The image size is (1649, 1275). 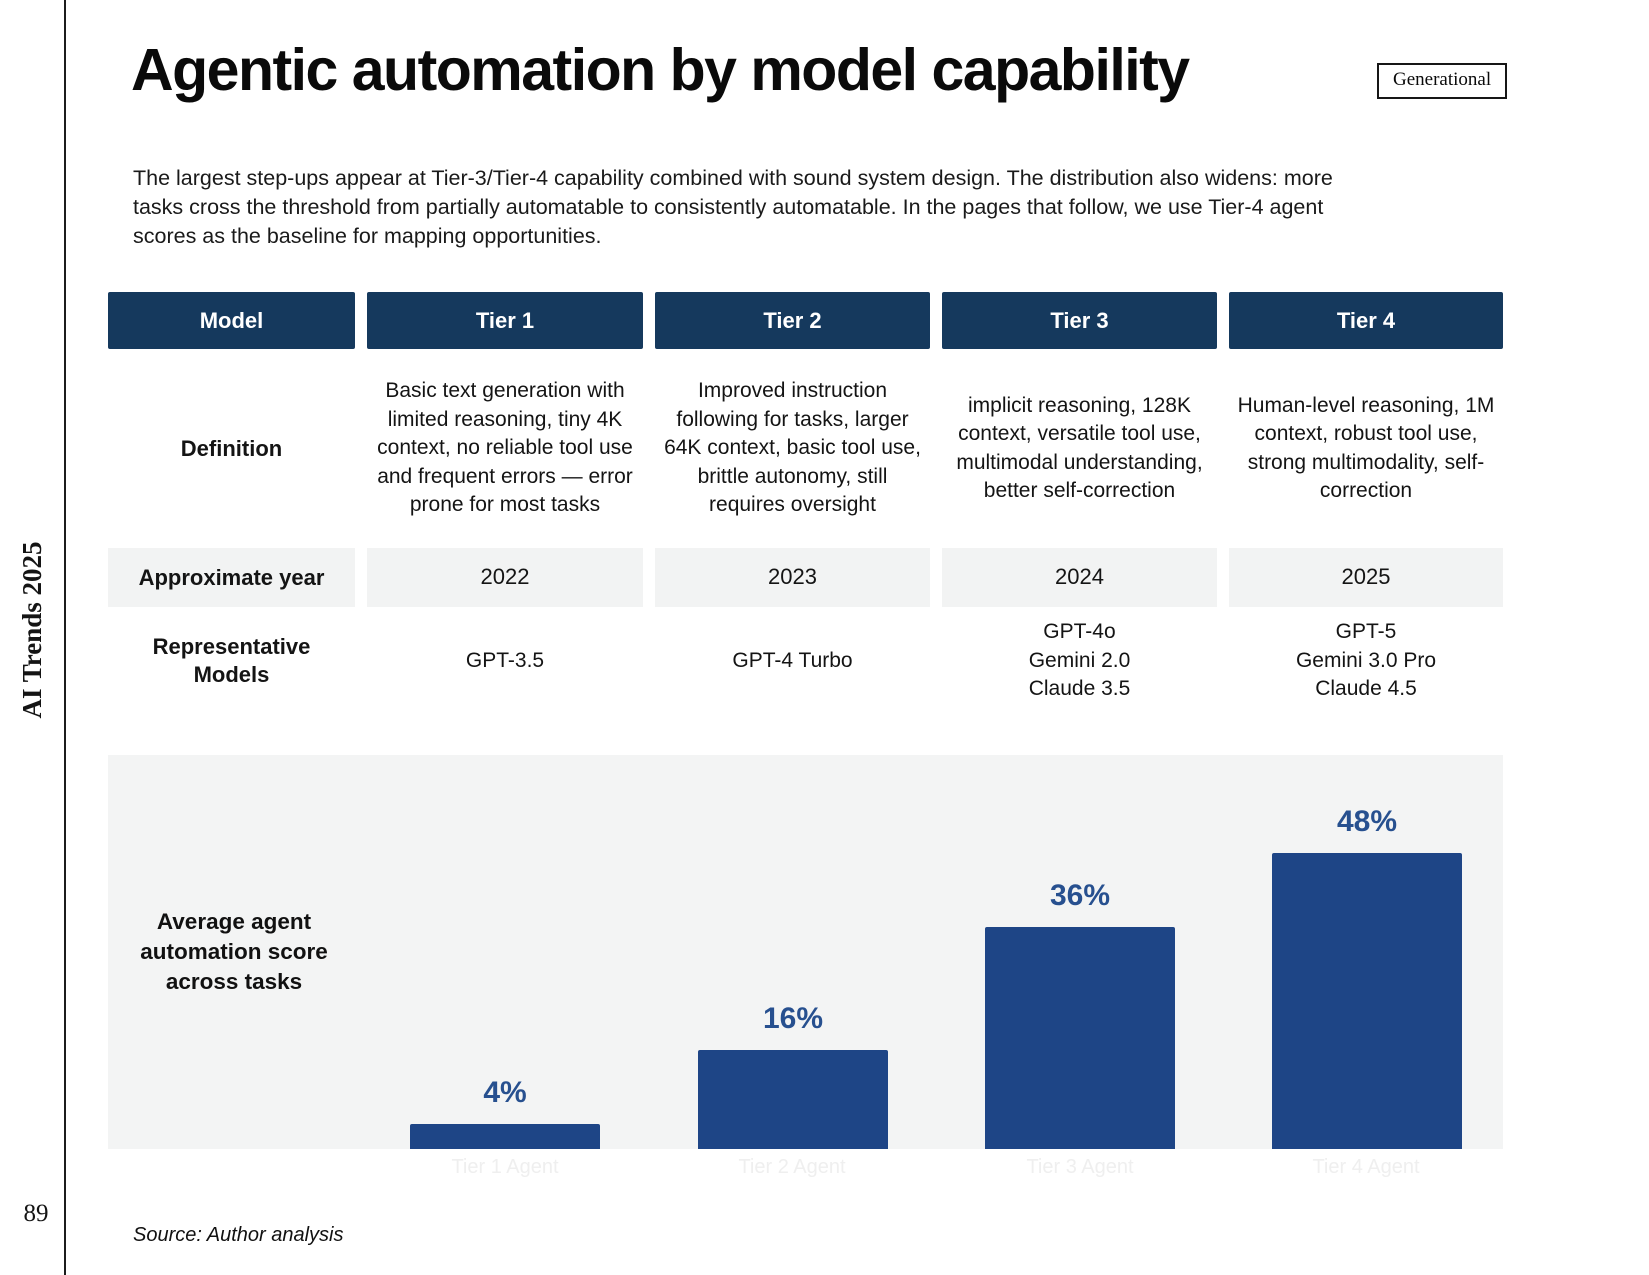 I want to click on bar-value-label: 16%, so click(x=793, y=1018).